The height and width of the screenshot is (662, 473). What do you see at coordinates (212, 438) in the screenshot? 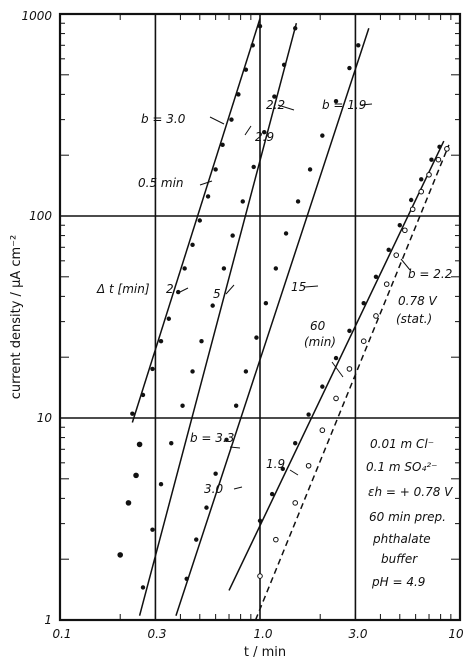
I see `annotation: b = 3.3` at bounding box center [212, 438].